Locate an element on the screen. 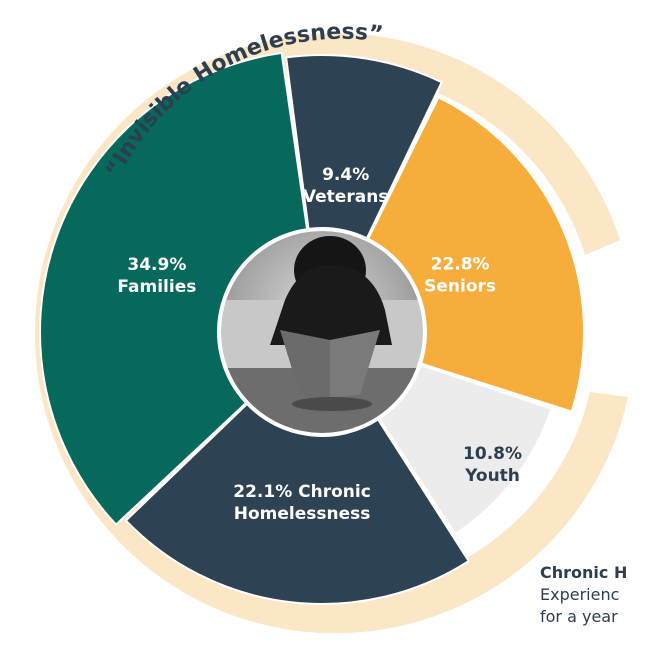  center-photo-border is located at coordinates (322, 332).